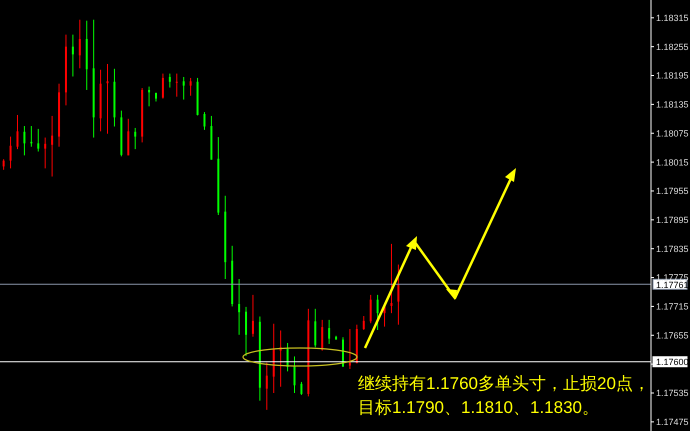 The width and height of the screenshot is (690, 431). What do you see at coordinates (672, 105) in the screenshot?
I see `y-tick-label: 1.18135` at bounding box center [672, 105].